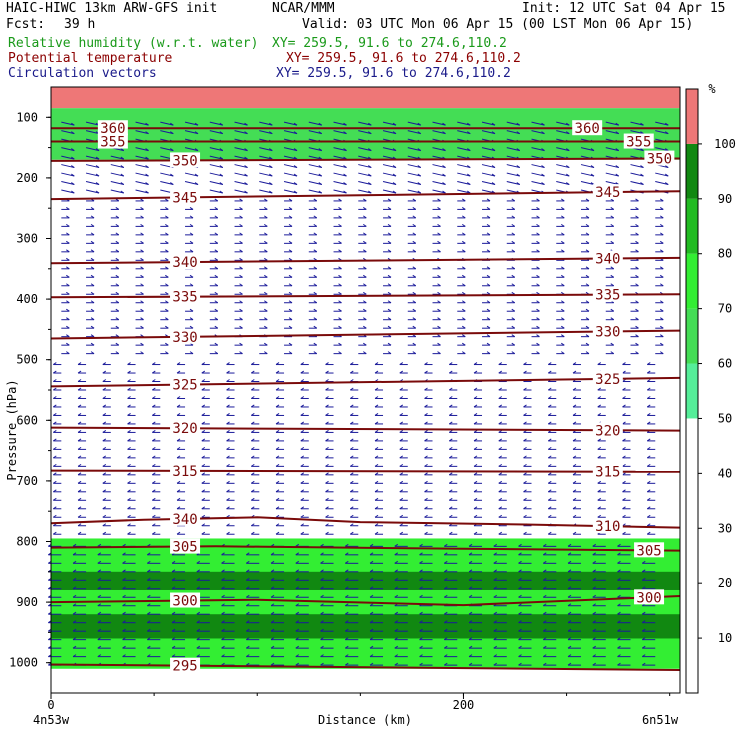 This screenshot has height=740, width=740. What do you see at coordinates (725, 309) in the screenshot?
I see `colorbar-tick-label: 70` at bounding box center [725, 309].